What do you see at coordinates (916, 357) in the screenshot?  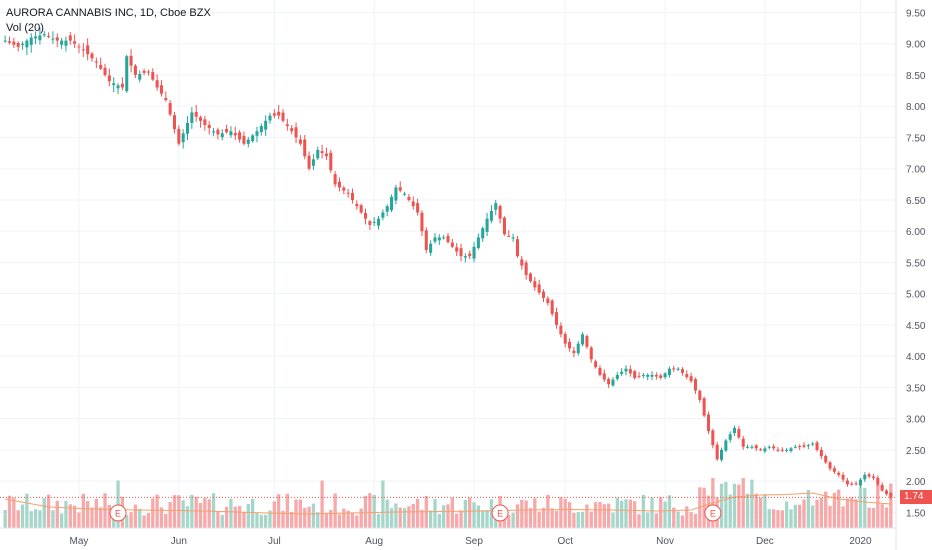 I see `y-tick-label: 4.00` at bounding box center [916, 357].